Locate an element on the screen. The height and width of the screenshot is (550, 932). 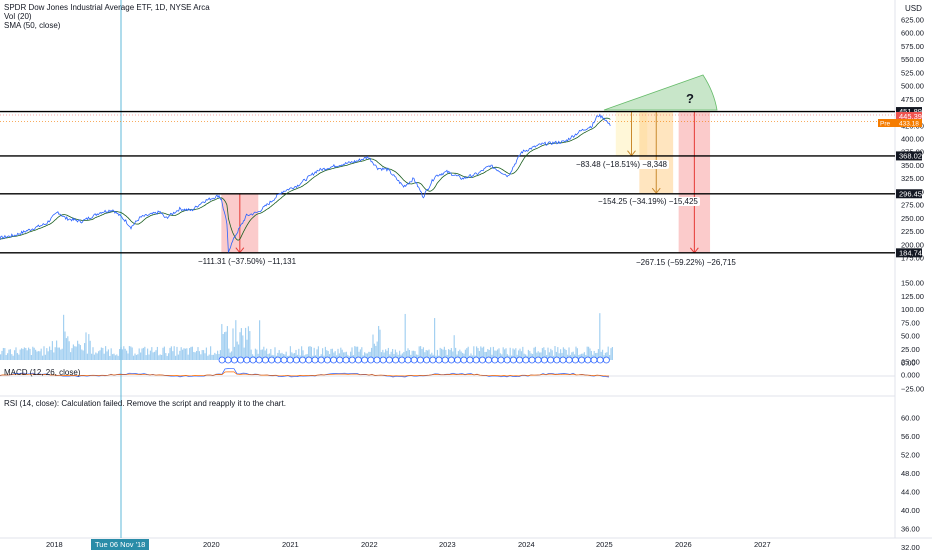
measure-label-level-296: −154.25 (−34.19%) −15,425 is located at coordinates (648, 201).